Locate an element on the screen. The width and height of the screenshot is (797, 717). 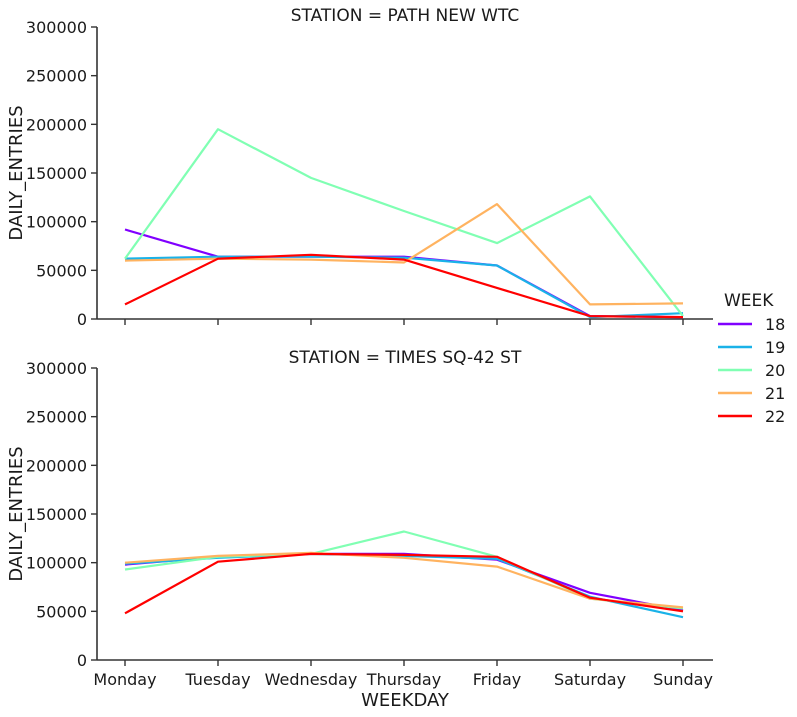
legend-label-week-19: 19 is located at coordinates (775, 347).